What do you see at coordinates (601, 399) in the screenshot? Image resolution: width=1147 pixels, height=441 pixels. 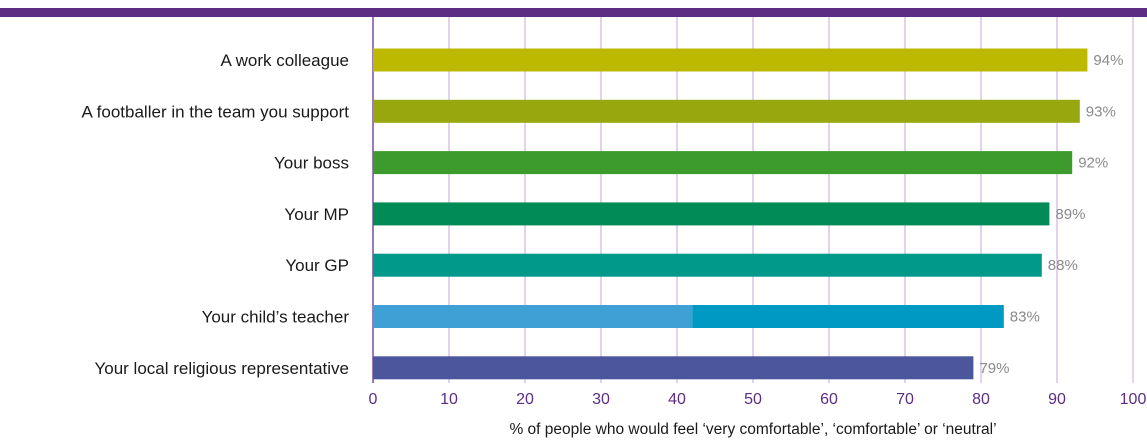 I see `x-tick-label: 30` at bounding box center [601, 399].